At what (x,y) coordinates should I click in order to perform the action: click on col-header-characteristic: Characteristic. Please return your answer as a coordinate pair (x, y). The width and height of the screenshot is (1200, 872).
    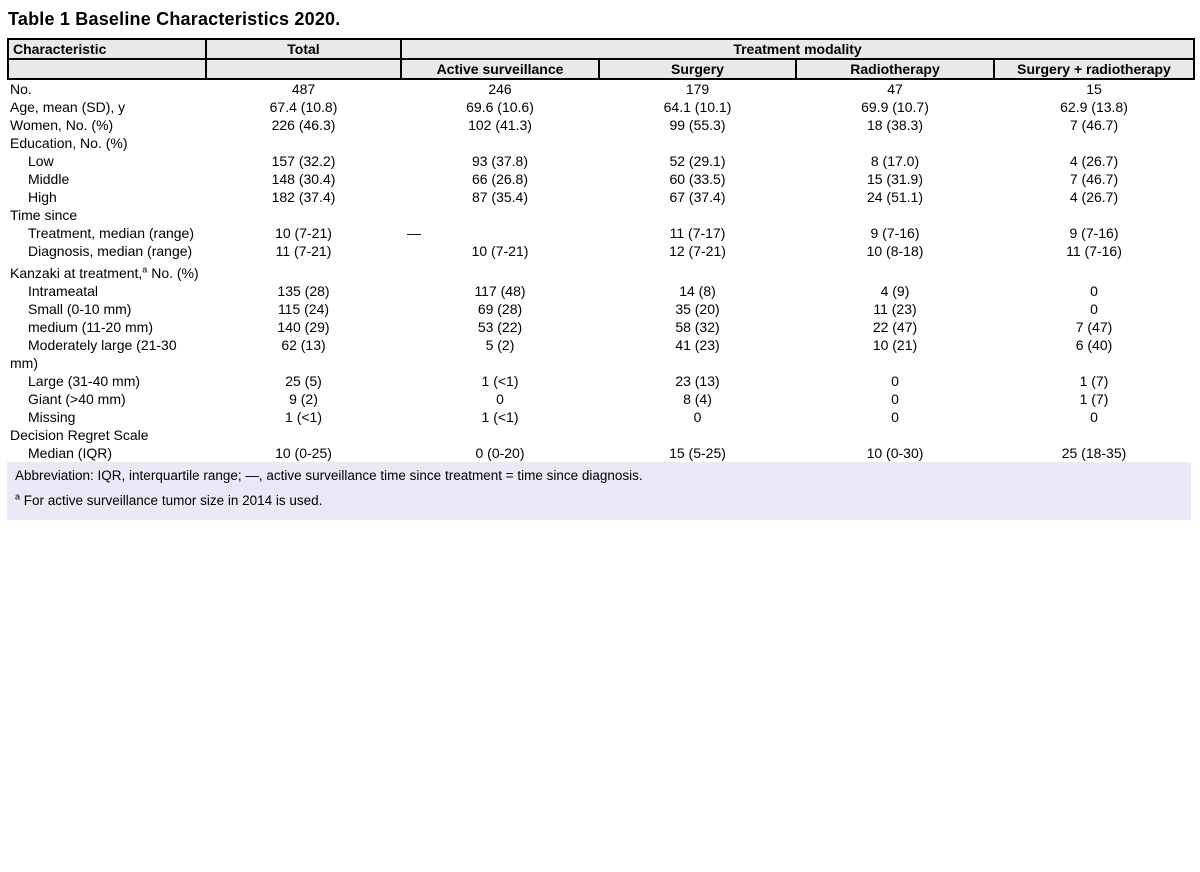
    Looking at the image, I should click on (107, 49).